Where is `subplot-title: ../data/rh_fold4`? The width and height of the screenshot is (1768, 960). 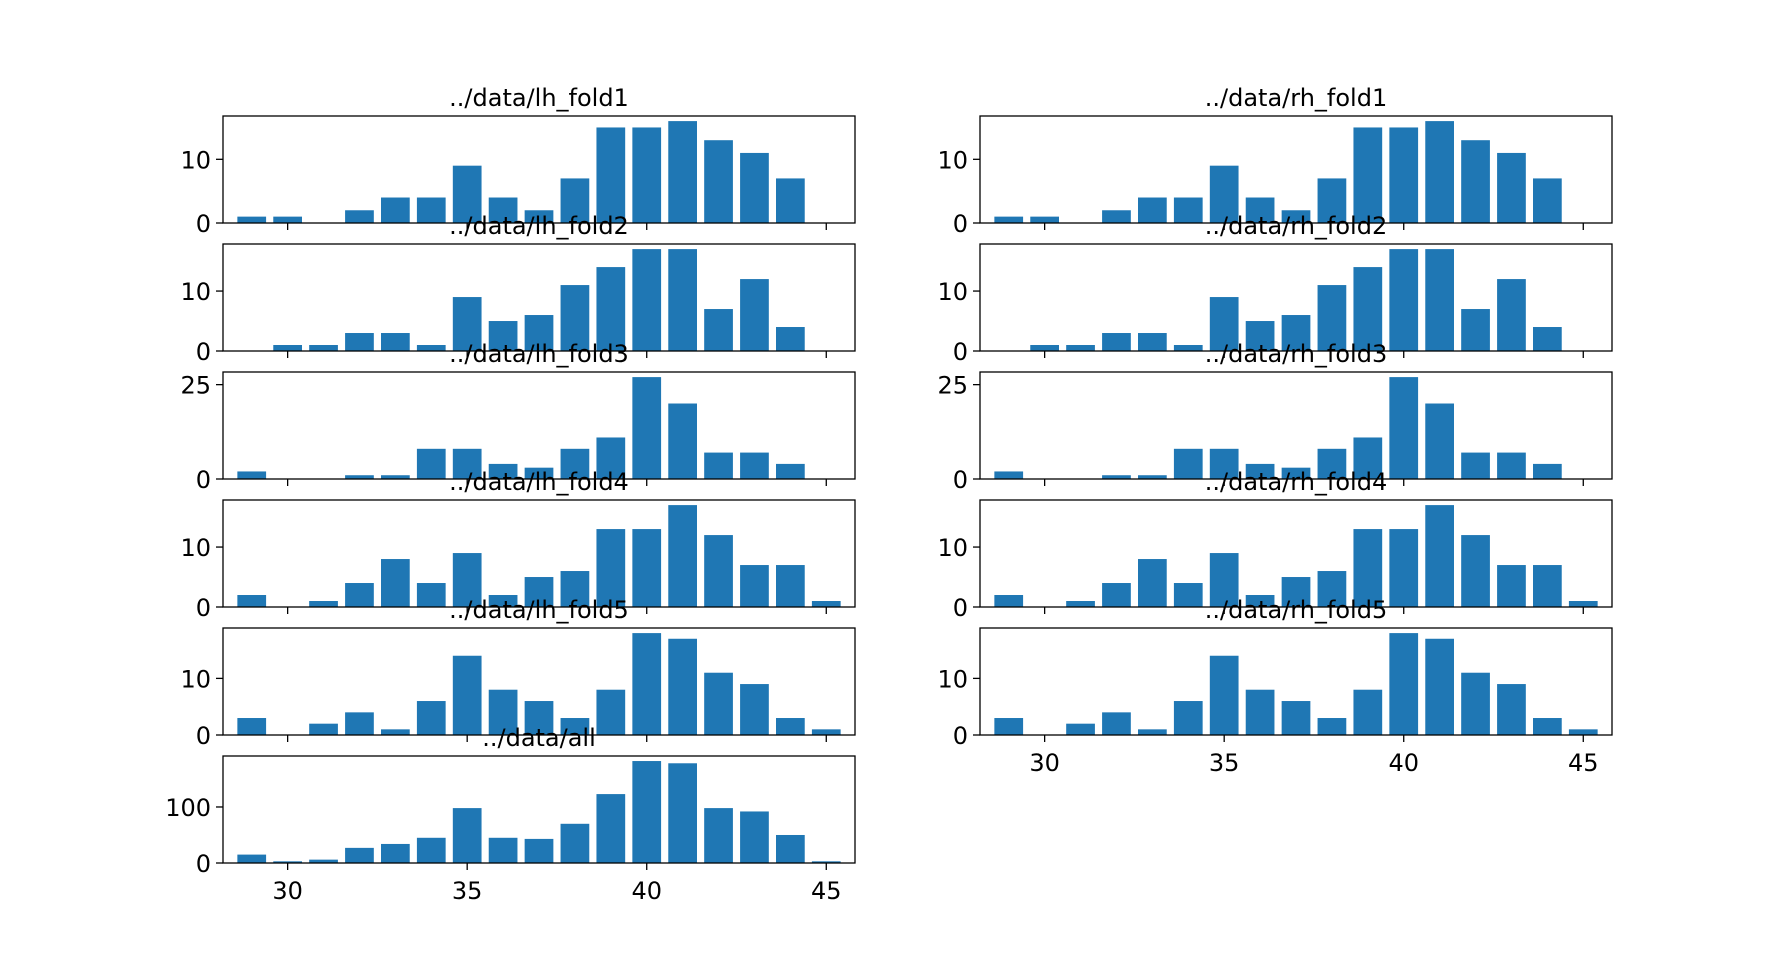 subplot-title: ../data/rh_fold4 is located at coordinates (1296, 482).